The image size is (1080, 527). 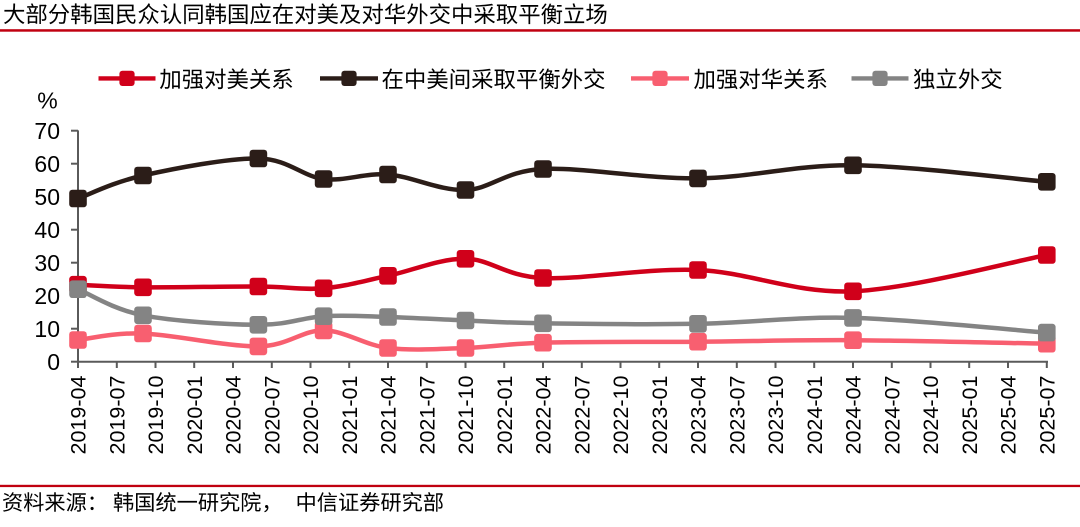 I want to click on svg-text: 40, so click(x=47, y=230).